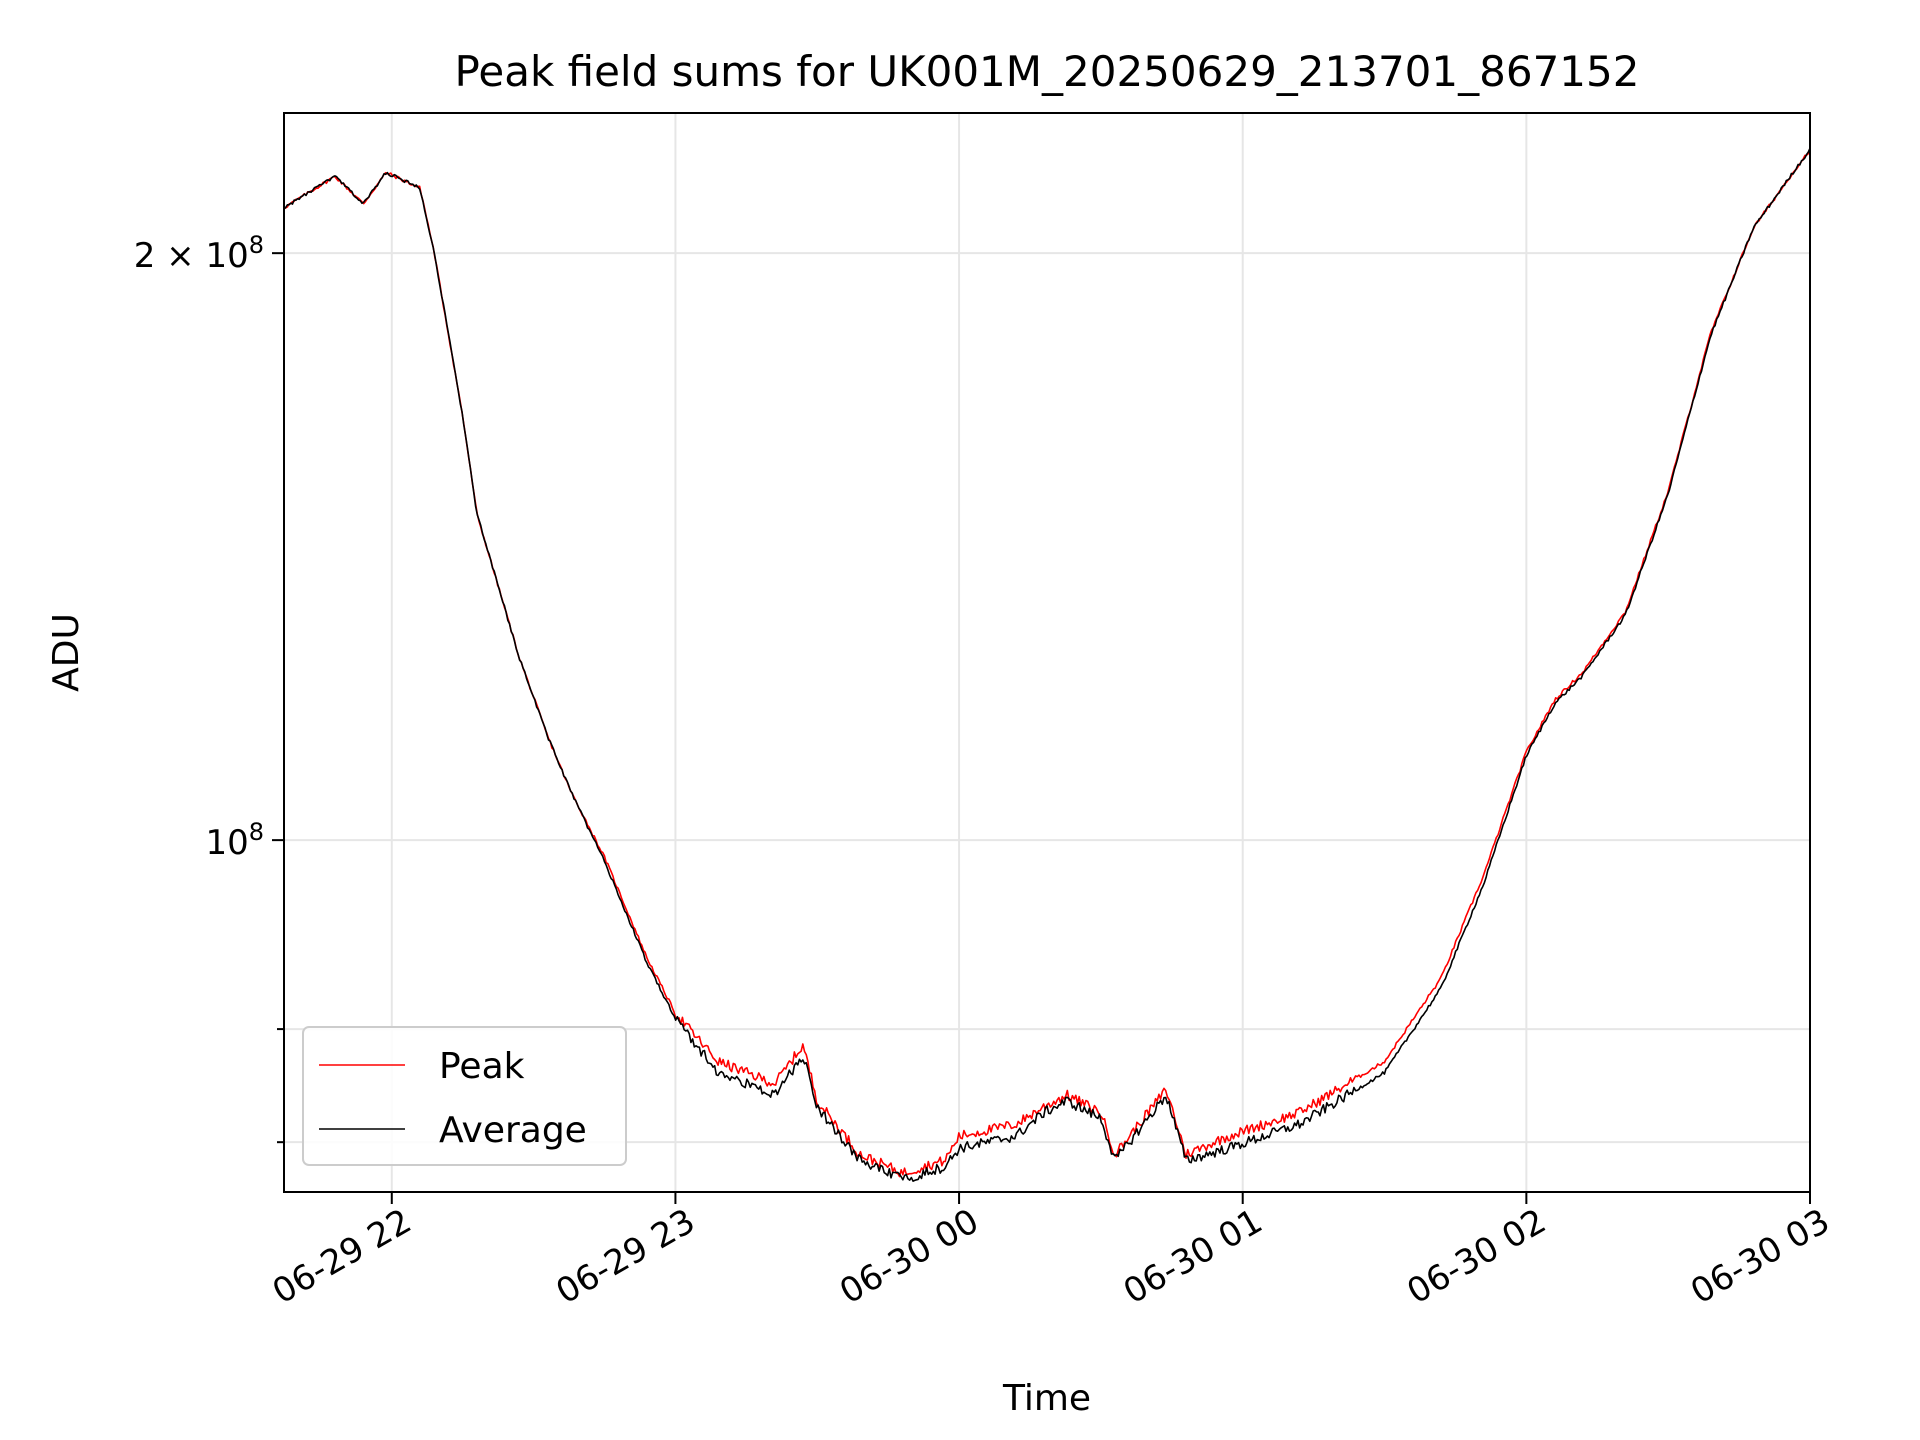  What do you see at coordinates (66, 652) in the screenshot?
I see `y-axis-label: ADU` at bounding box center [66, 652].